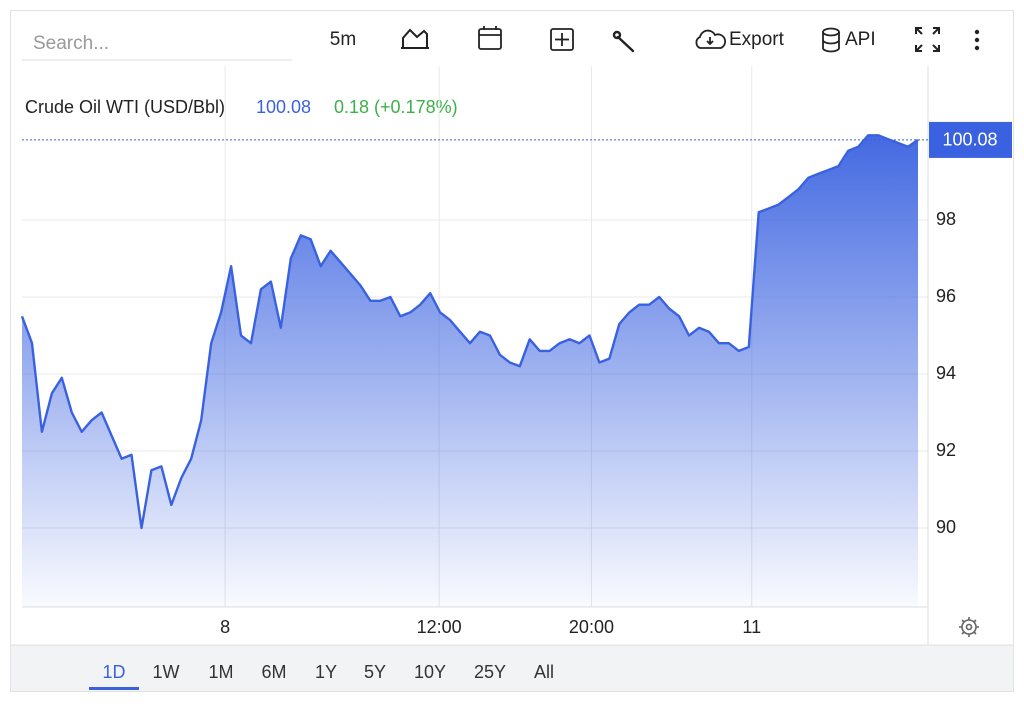  What do you see at coordinates (415, 38) in the screenshot?
I see `chart-type-icon` at bounding box center [415, 38].